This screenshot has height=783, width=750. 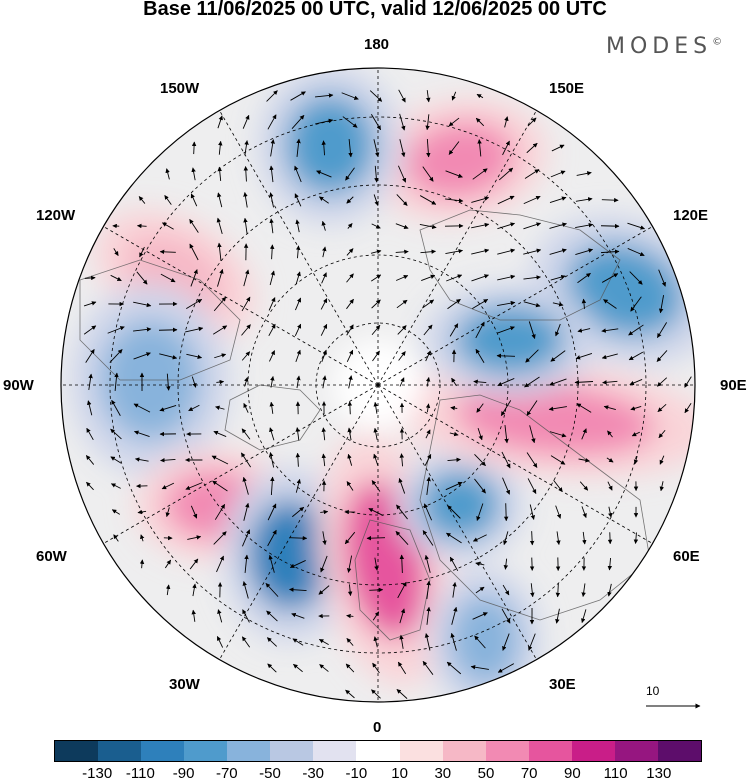 What do you see at coordinates (691, 215) in the screenshot?
I see `label-120e: 120E` at bounding box center [691, 215].